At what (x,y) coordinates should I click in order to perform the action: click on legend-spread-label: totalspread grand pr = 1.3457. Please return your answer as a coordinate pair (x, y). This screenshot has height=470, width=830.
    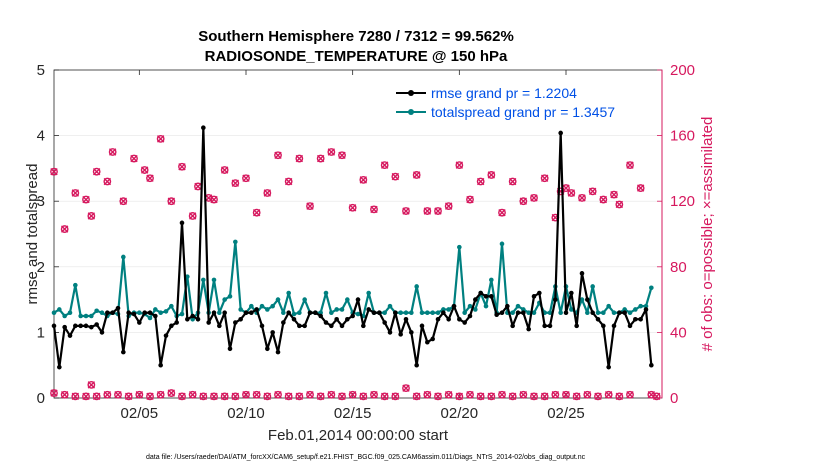
    Looking at the image, I should click on (523, 112).